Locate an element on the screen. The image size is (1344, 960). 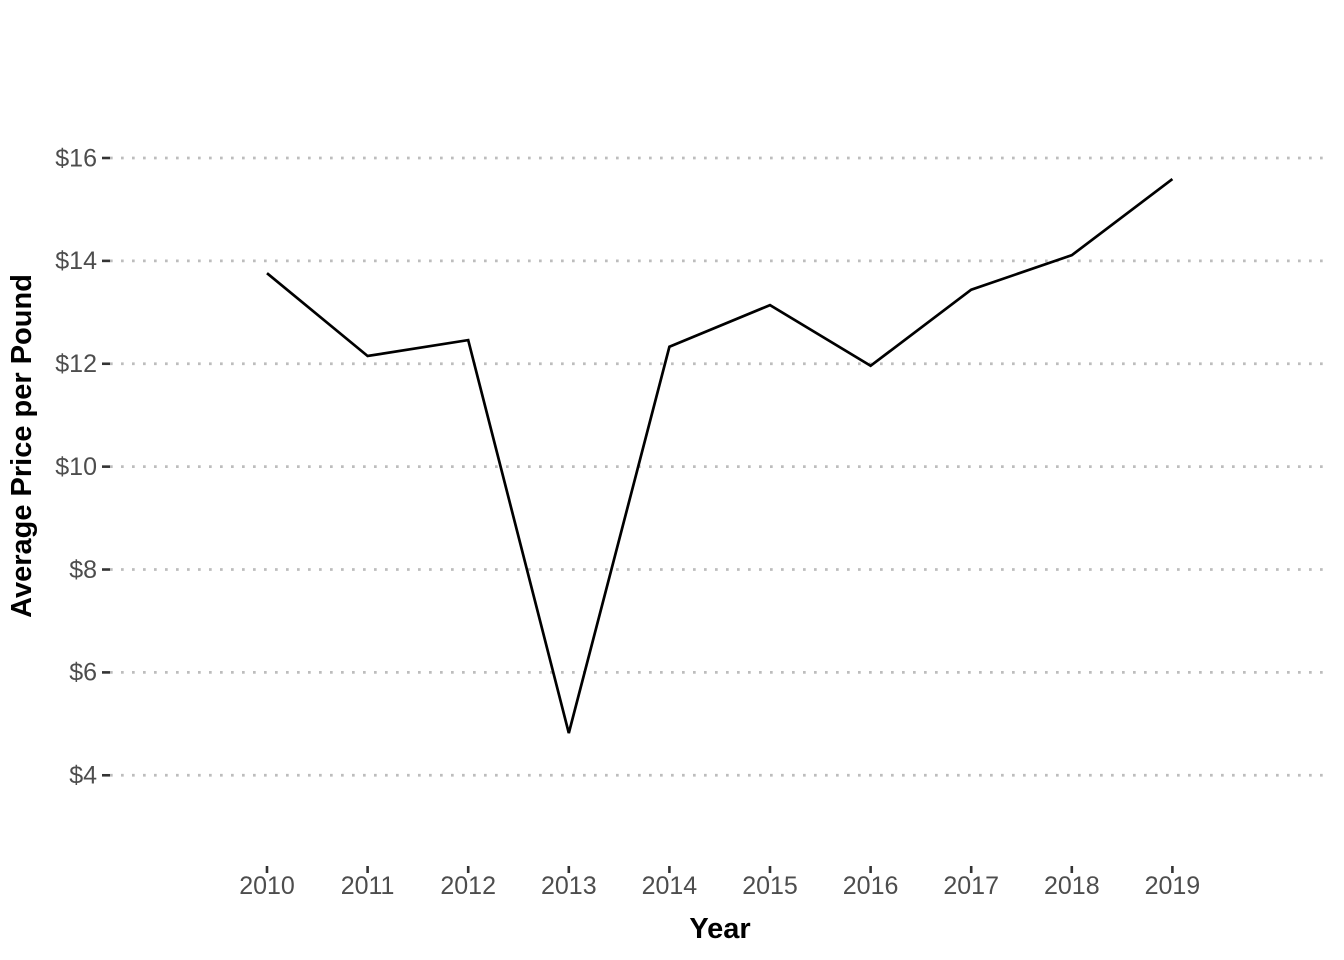
x-tick-label-2017: 2017 is located at coordinates (971, 886).